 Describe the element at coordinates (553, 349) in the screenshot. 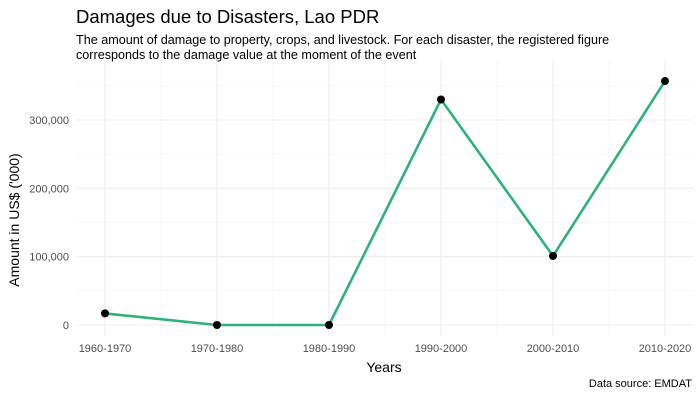

I see `x-tick-label: 2000-2010` at that location.